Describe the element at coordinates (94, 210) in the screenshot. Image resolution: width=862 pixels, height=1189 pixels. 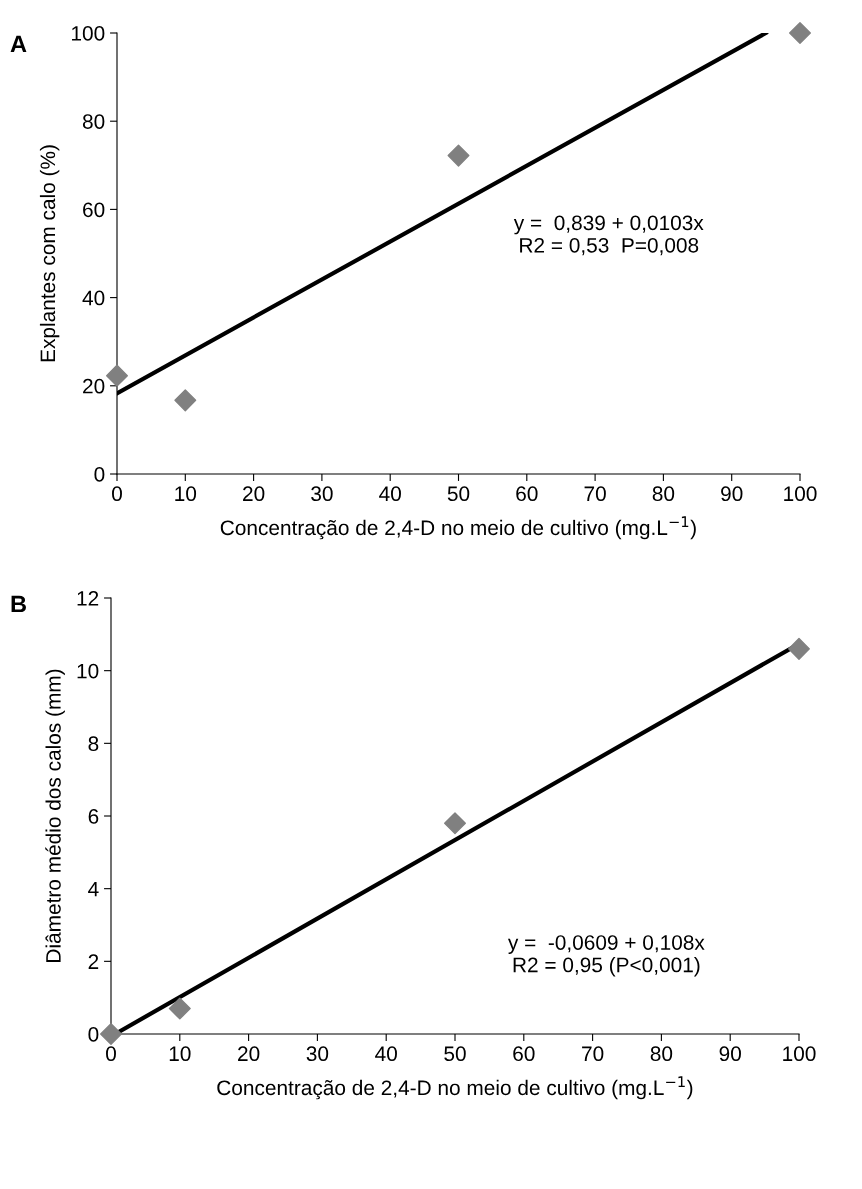
I see `y-tick-label: 60` at that location.